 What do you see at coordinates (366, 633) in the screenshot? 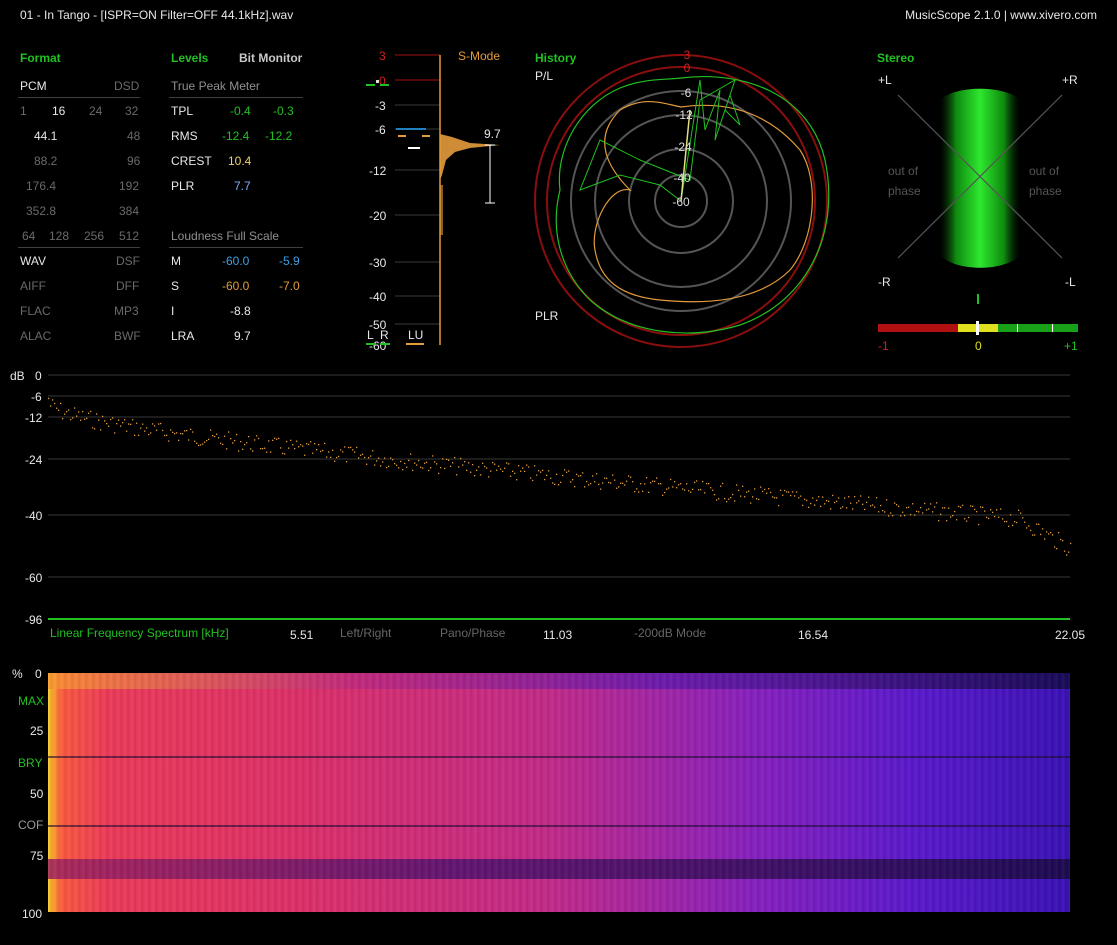
I see `mode-left-right: Left/Right` at bounding box center [366, 633].